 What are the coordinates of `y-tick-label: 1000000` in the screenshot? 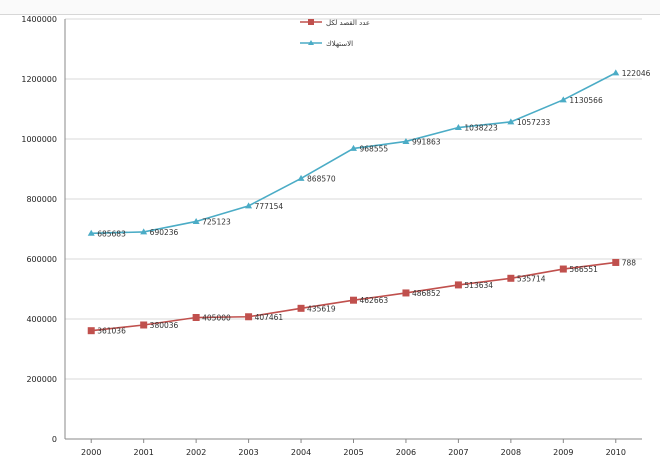 It's located at (39, 139).